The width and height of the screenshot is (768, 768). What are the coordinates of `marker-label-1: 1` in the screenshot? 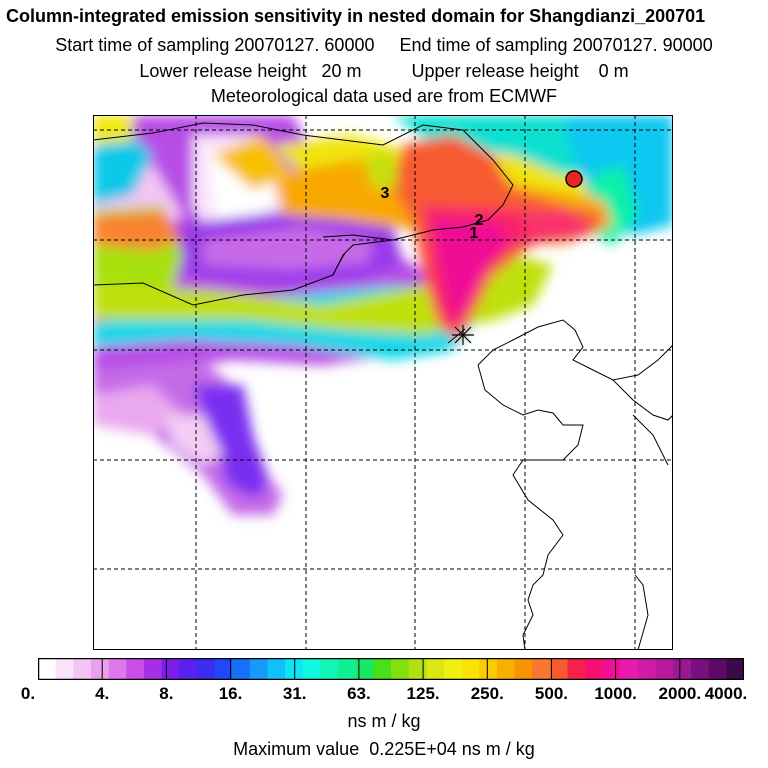 It's located at (474, 233).